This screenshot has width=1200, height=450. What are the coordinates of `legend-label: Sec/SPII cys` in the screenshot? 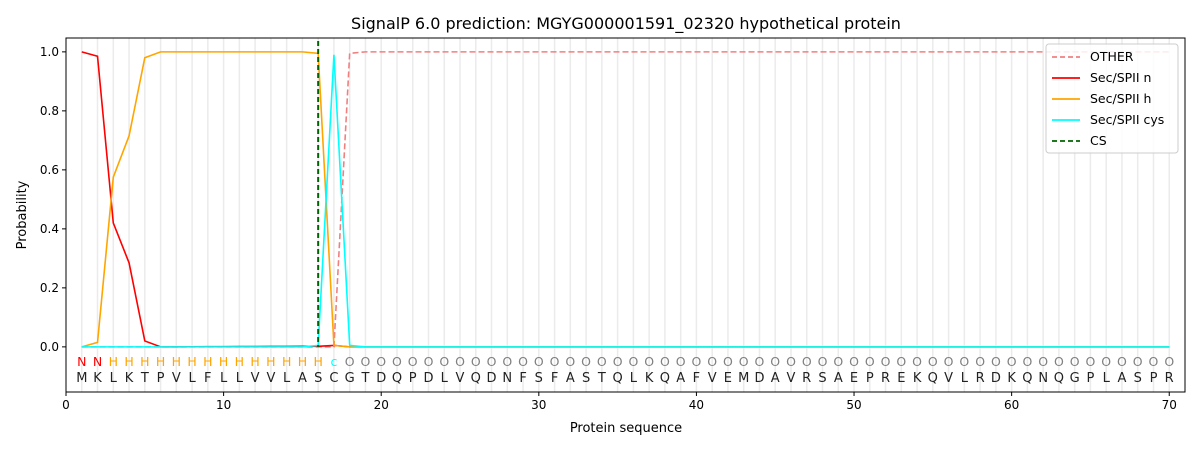 It's located at (1127, 119).